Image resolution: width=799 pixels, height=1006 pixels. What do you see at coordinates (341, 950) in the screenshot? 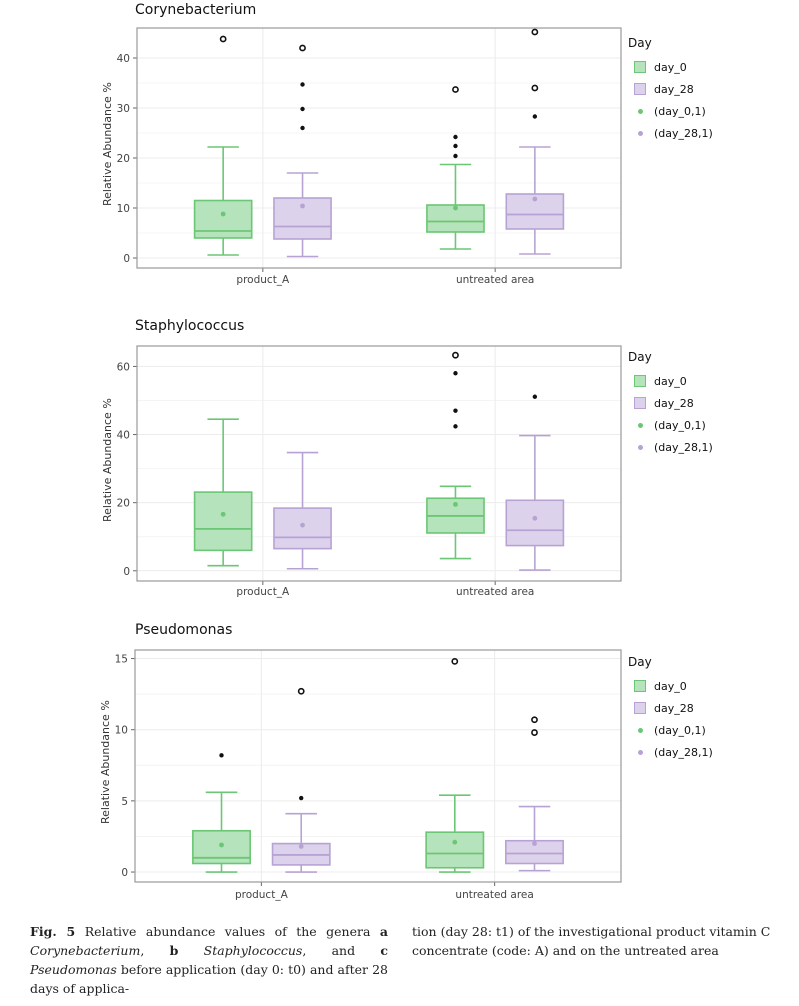
I see `caption-and: , and` at bounding box center [341, 950].